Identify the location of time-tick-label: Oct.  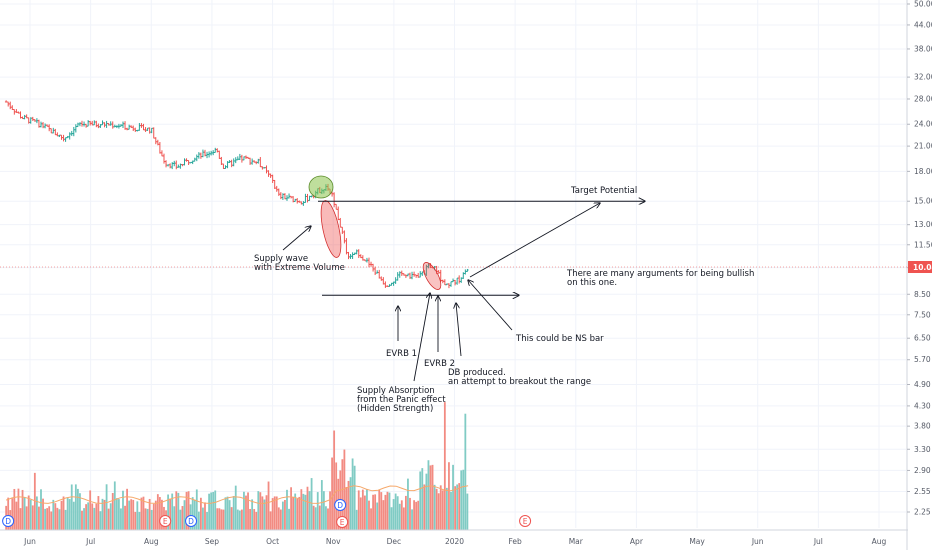
(272, 541).